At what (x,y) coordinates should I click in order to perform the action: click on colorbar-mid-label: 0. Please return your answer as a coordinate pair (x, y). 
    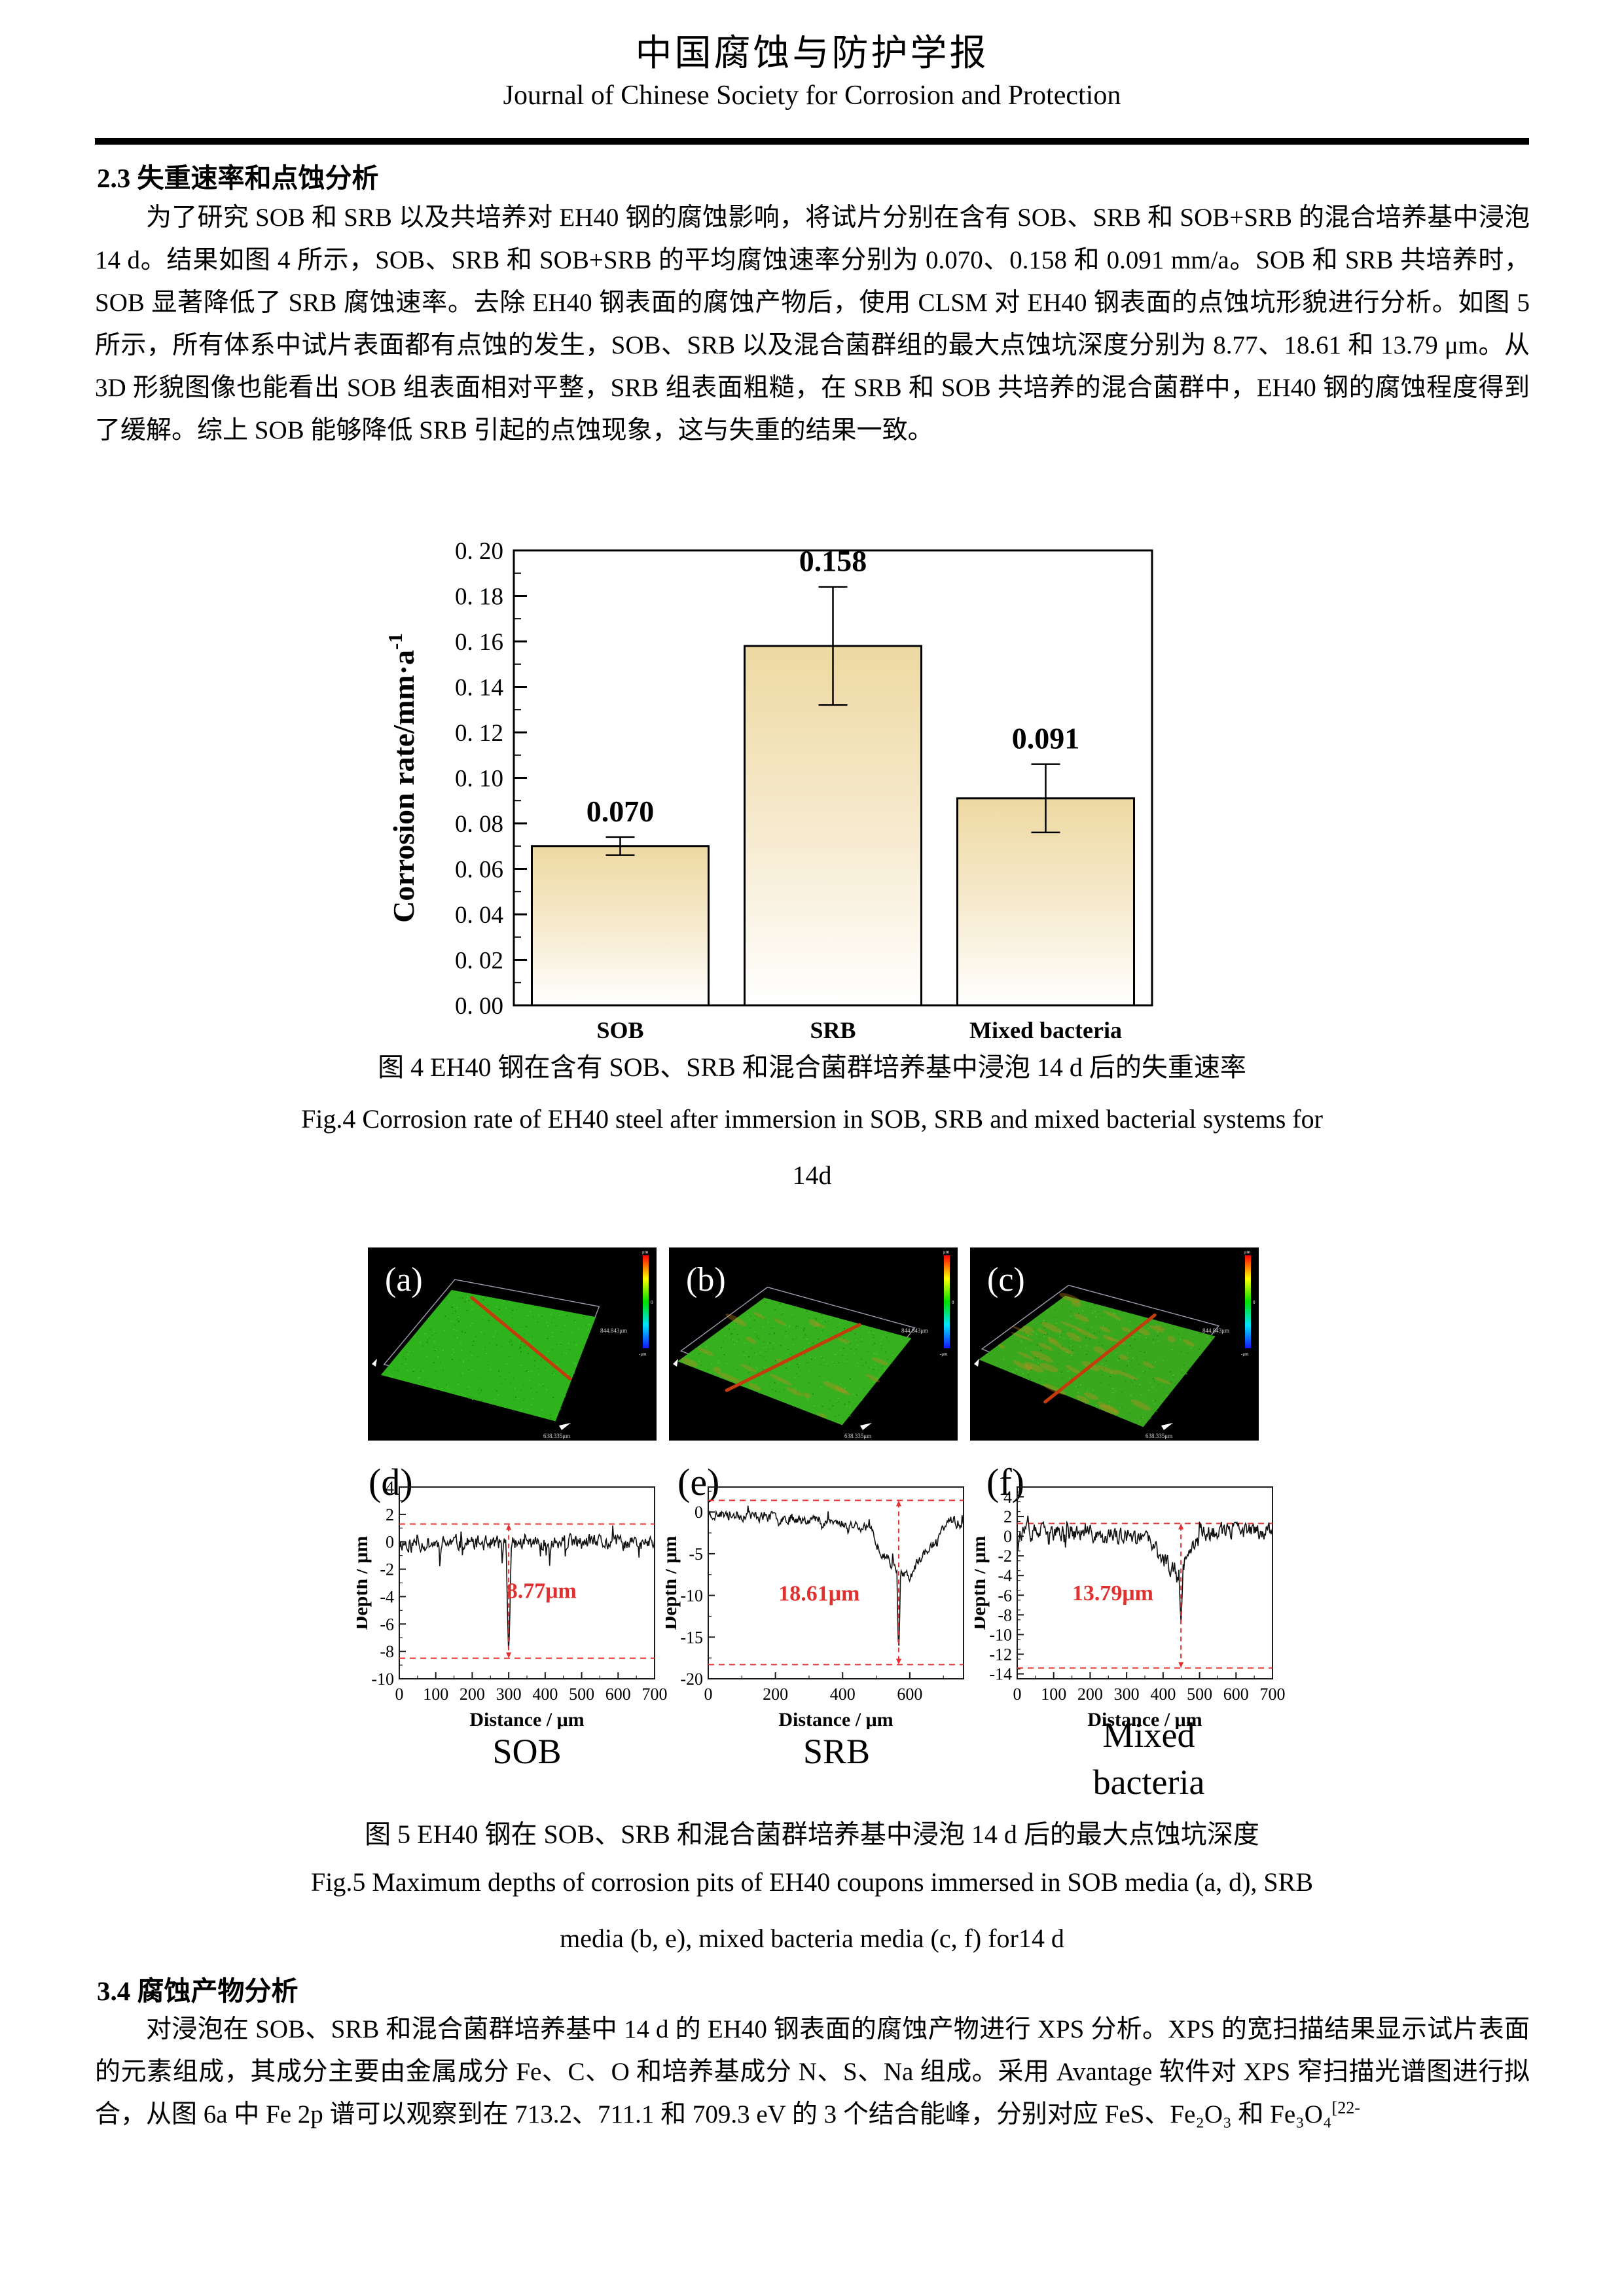
    Looking at the image, I should click on (953, 1302).